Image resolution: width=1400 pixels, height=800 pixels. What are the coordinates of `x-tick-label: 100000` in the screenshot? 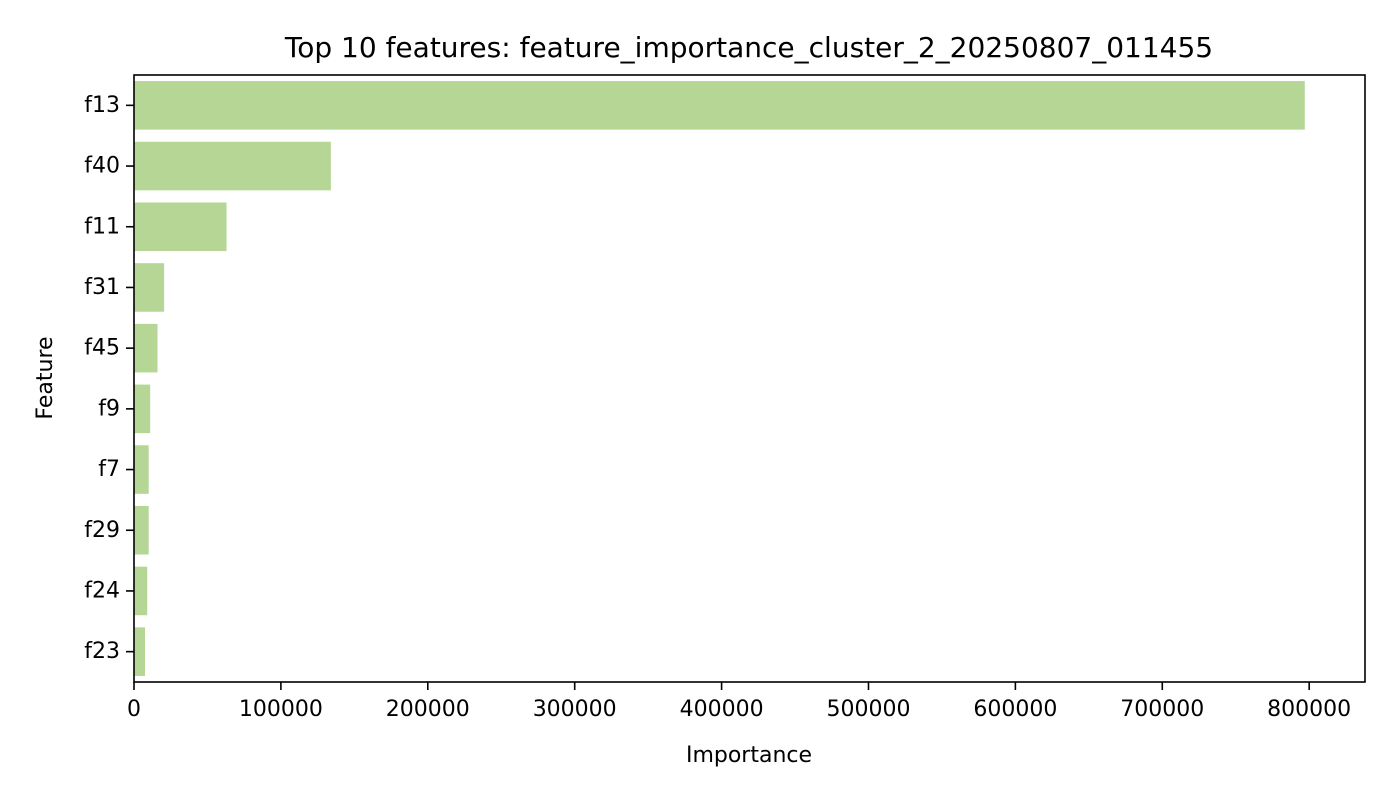 It's located at (281, 709).